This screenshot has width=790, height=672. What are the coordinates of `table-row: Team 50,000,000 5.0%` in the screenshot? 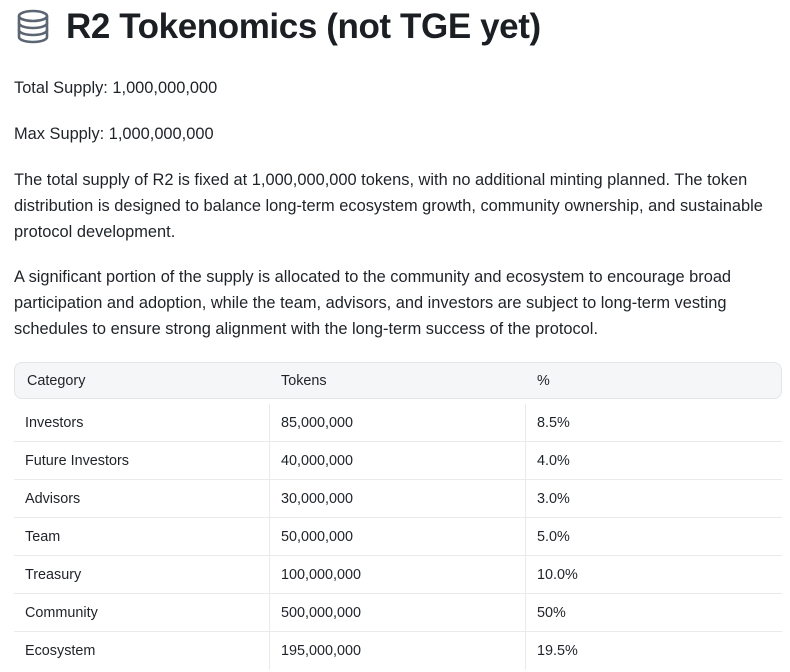 It's located at (398, 537).